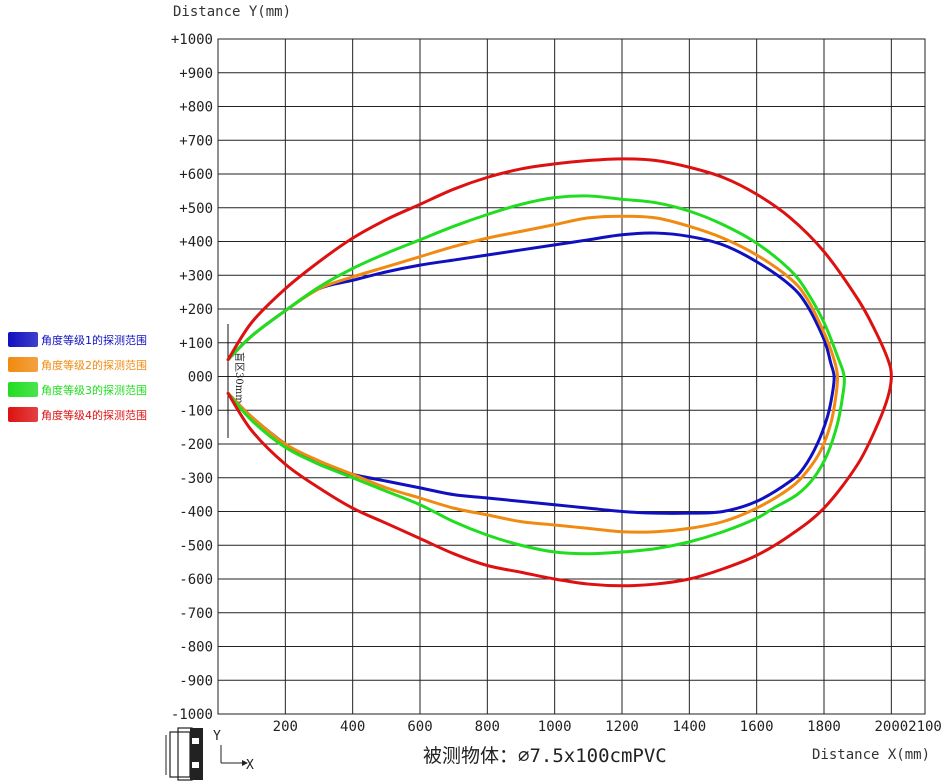  Describe the element at coordinates (250, 765) in the screenshot. I see `axis-icon-x-label: X` at that location.